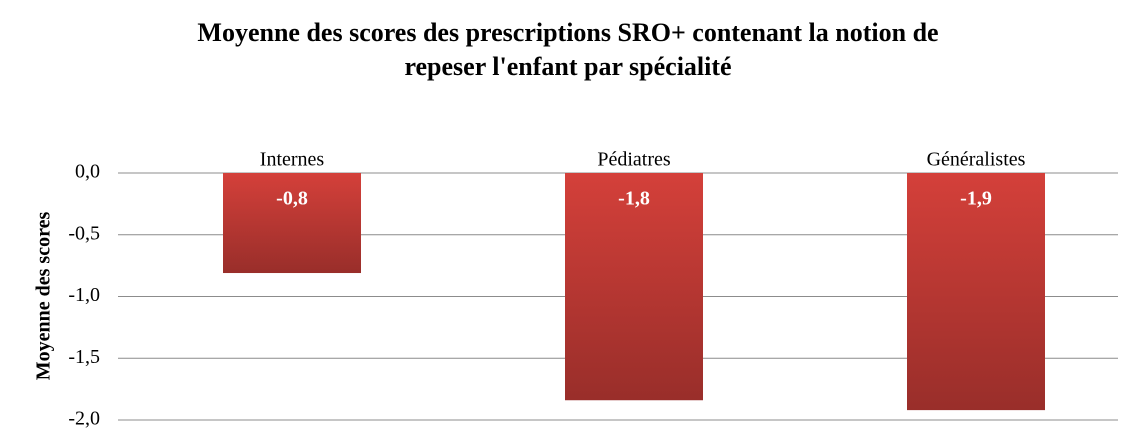 The height and width of the screenshot is (432, 1136). I want to click on y-tick-label: -0,5, so click(84, 233).